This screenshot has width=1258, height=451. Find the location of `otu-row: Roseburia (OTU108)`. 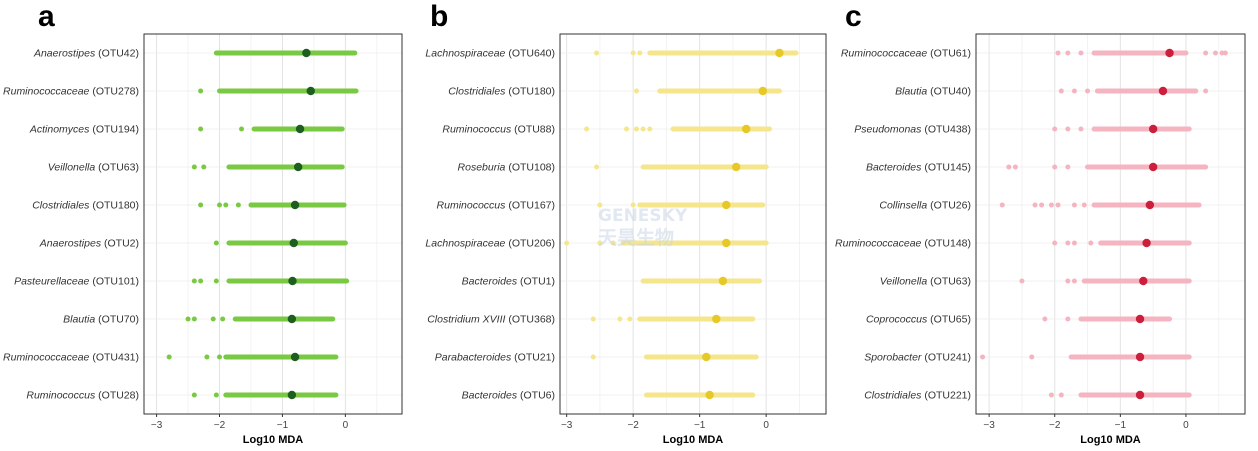

otu-row: Roseburia (OTU108) is located at coordinates (613, 168).